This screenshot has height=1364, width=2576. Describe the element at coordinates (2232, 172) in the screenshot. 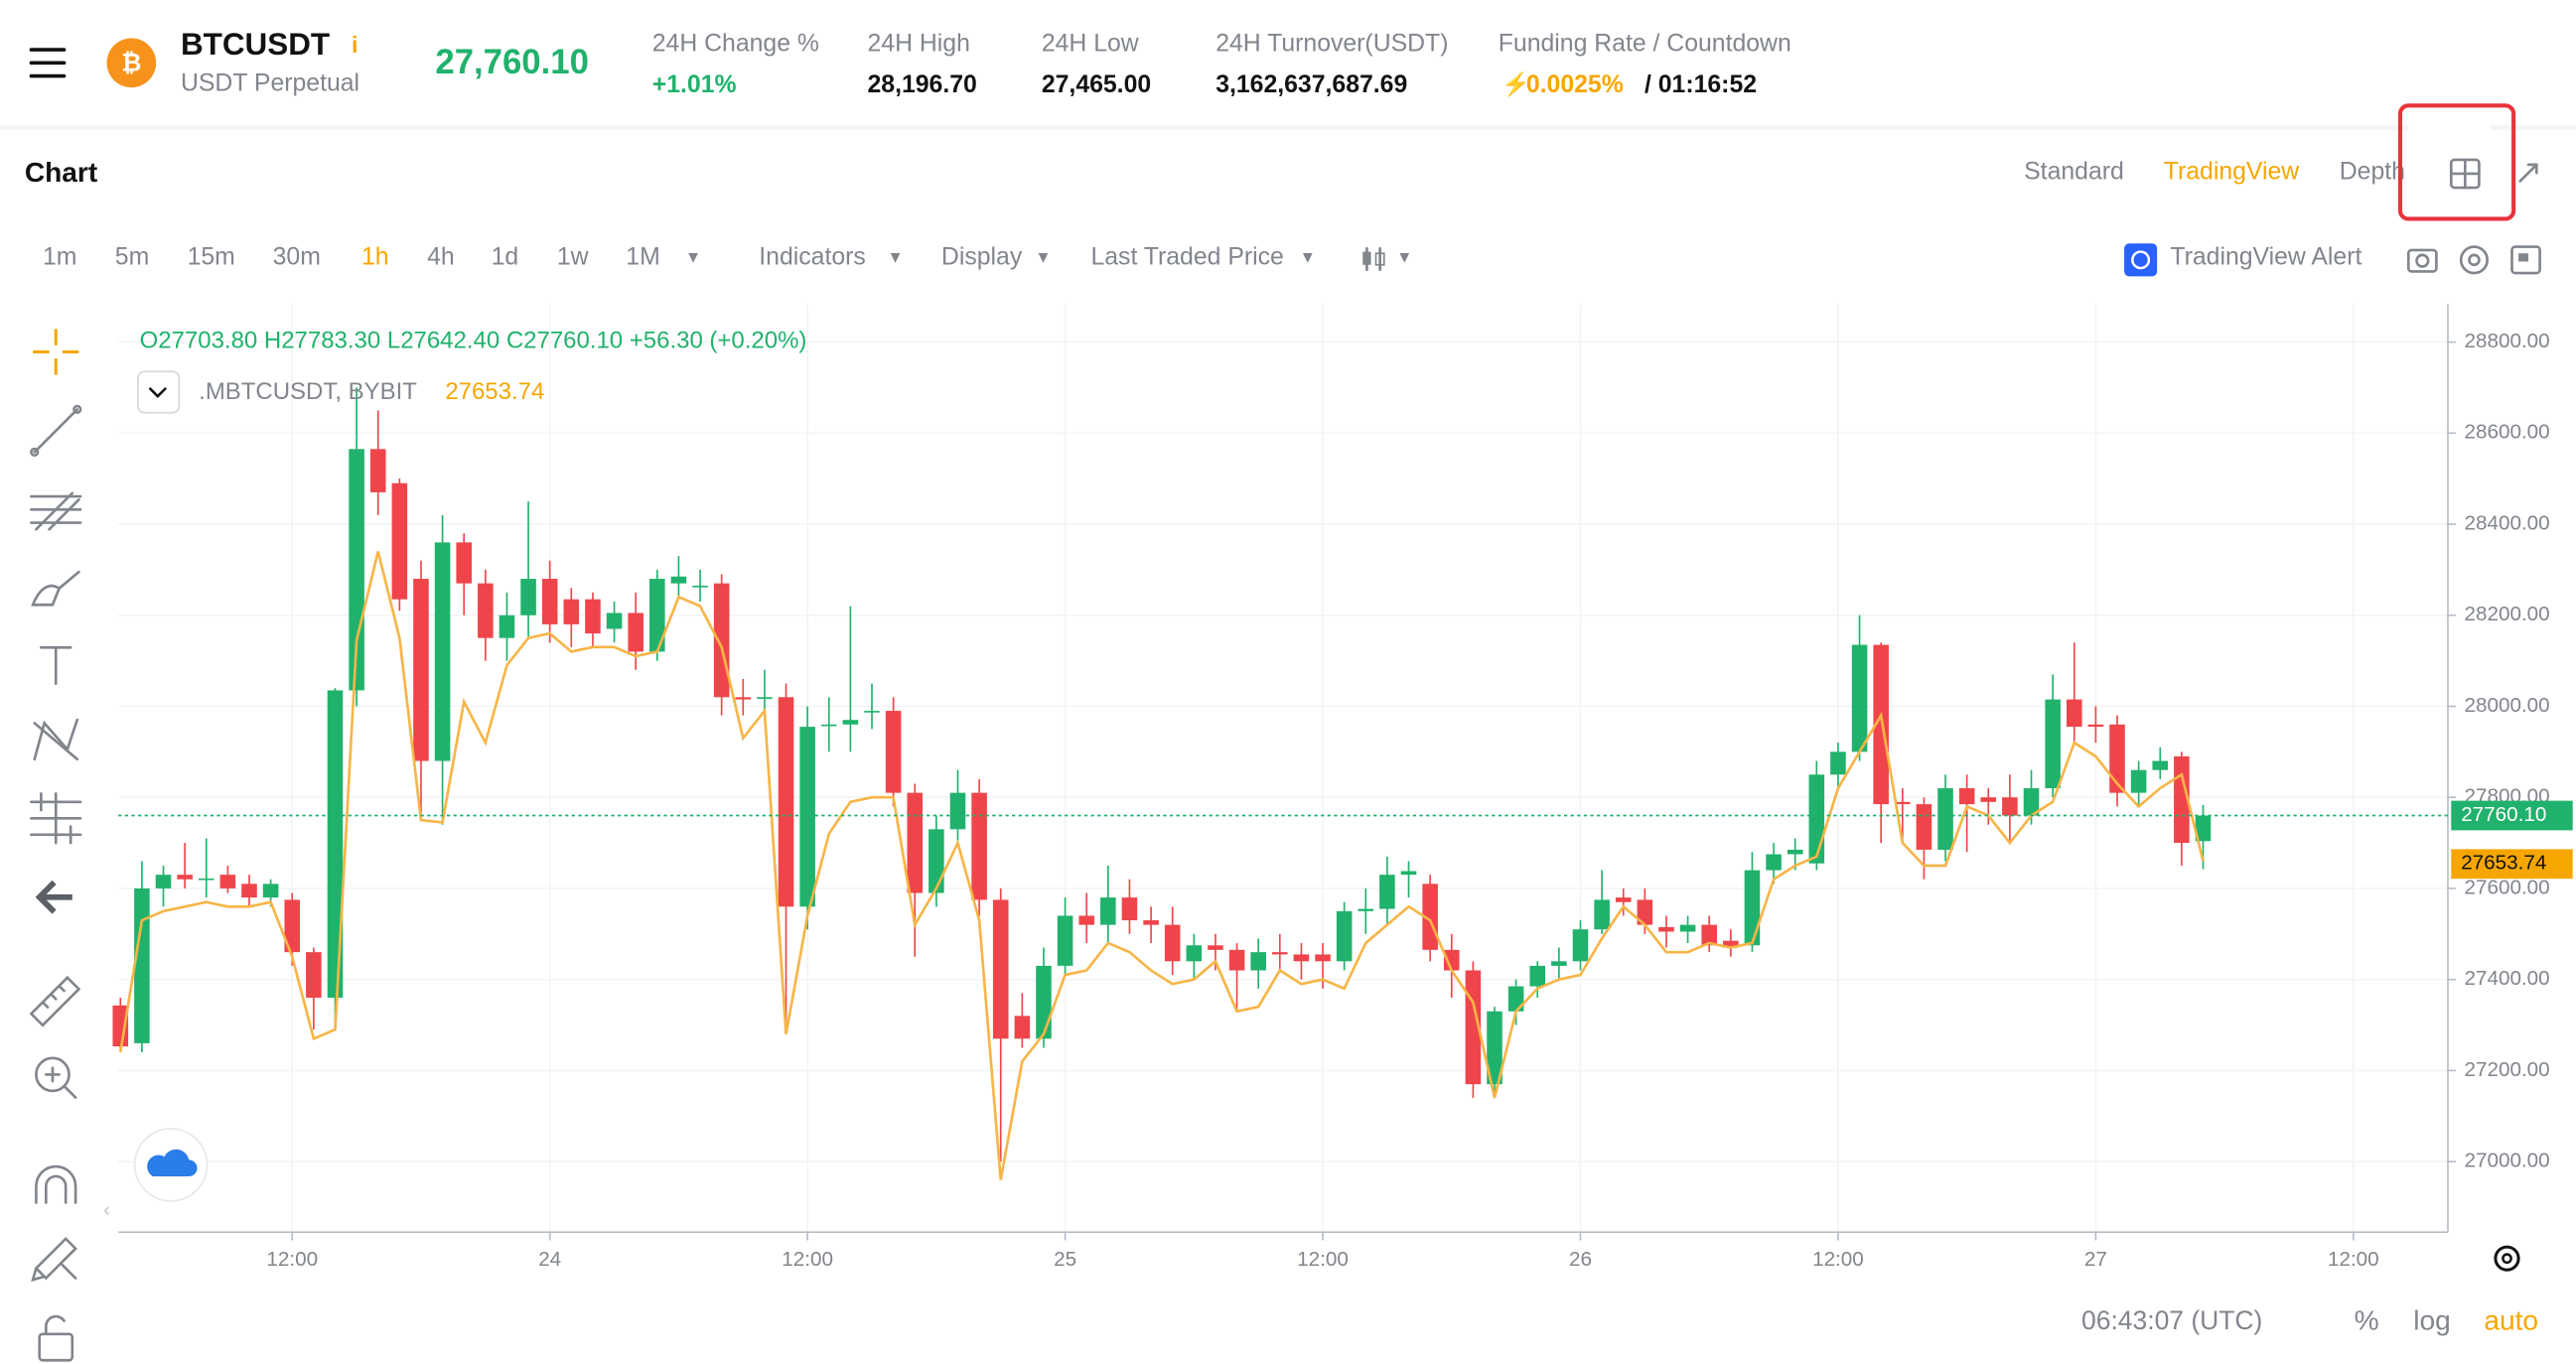

I see `view-tab: TradingView` at that location.